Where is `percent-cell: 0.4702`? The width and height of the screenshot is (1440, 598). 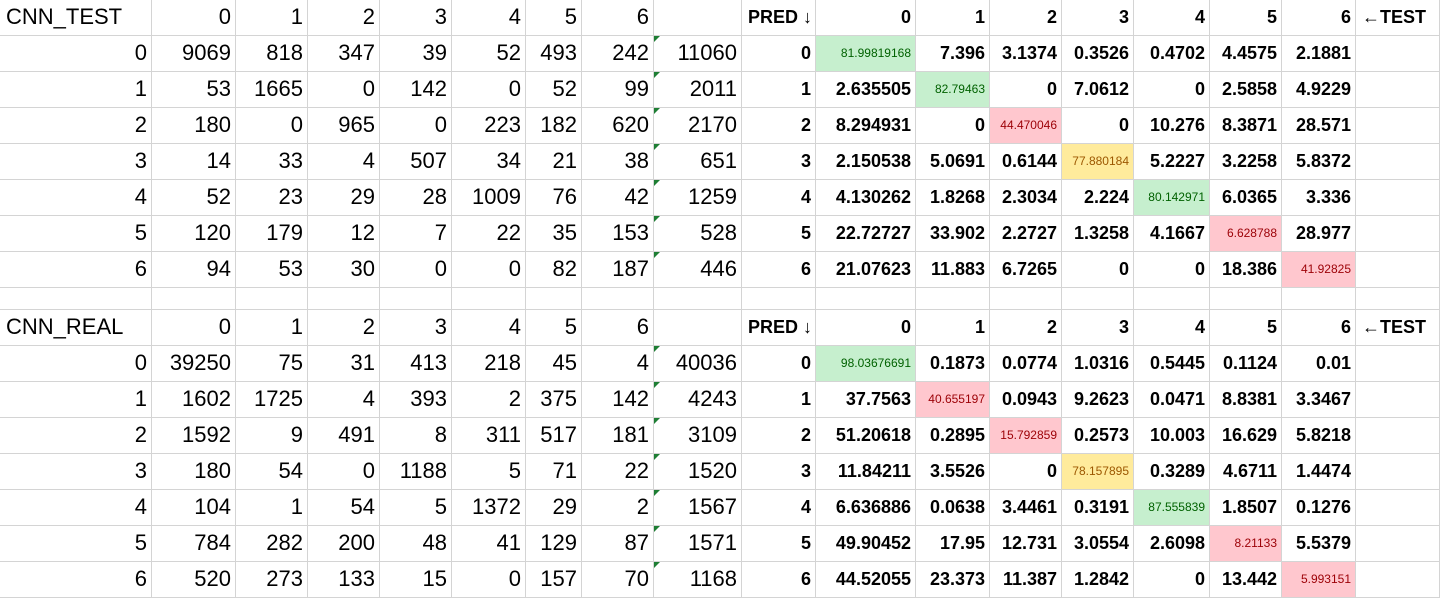
percent-cell: 0.4702 is located at coordinates (1172, 54).